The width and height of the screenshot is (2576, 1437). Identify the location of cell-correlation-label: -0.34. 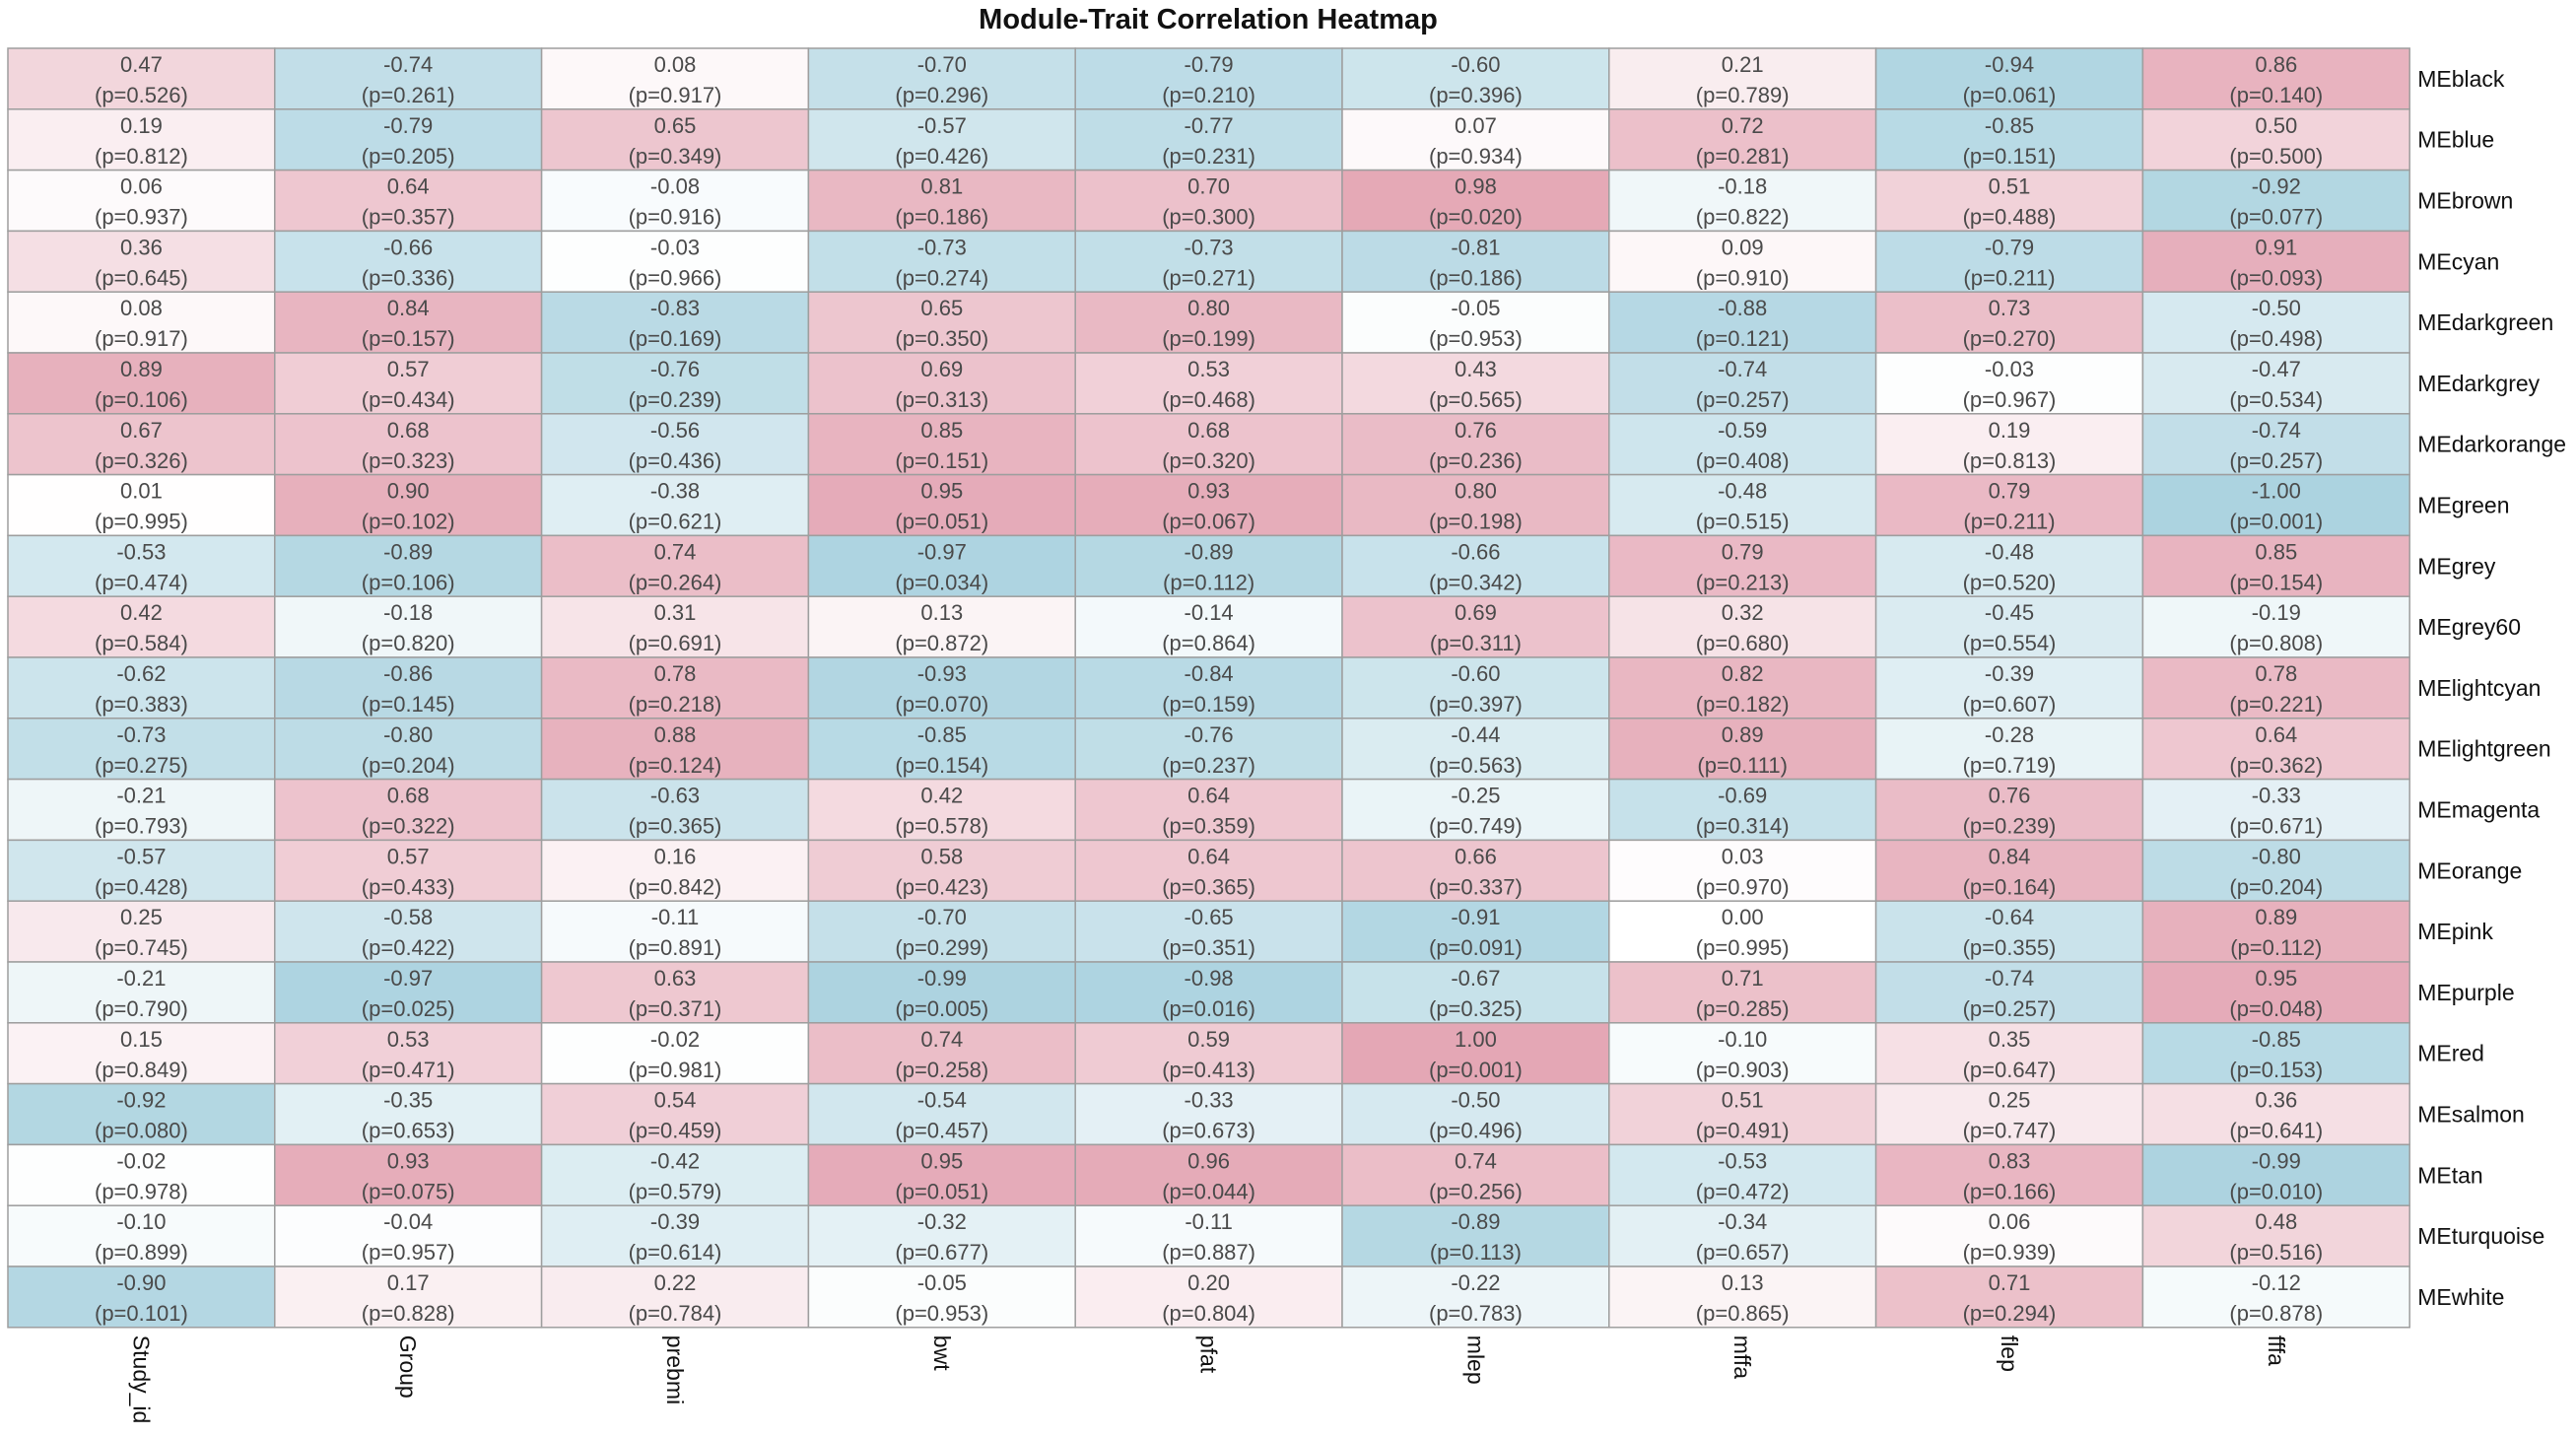
(1742, 1221).